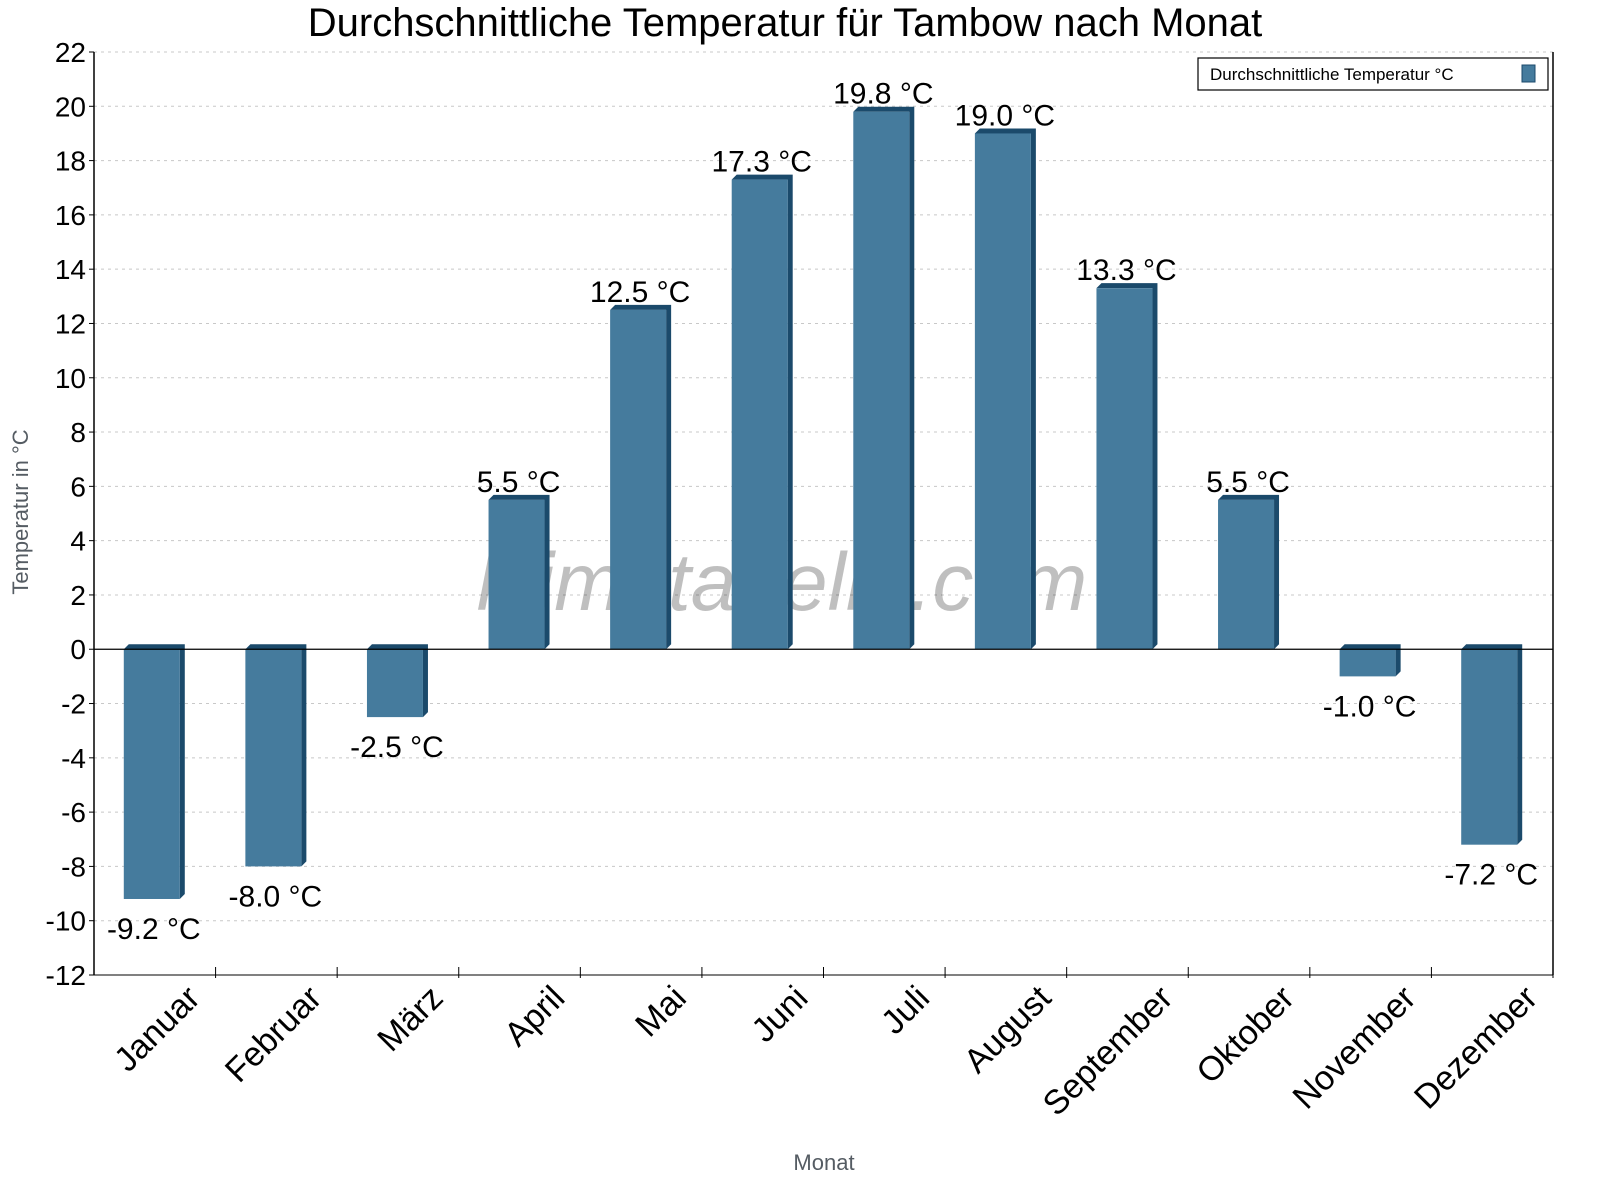 The image size is (1600, 1200). I want to click on x-tick-label: Juni, so click(779, 1014).